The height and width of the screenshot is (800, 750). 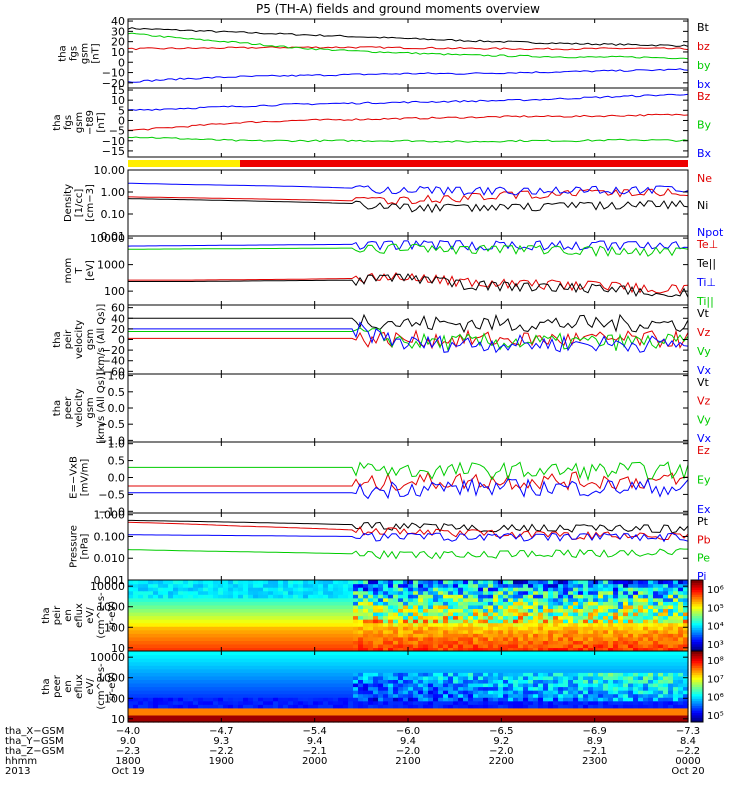 What do you see at coordinates (112, 686) in the screenshot?
I see `ylabel-line: sr-eV)` at bounding box center [112, 686].